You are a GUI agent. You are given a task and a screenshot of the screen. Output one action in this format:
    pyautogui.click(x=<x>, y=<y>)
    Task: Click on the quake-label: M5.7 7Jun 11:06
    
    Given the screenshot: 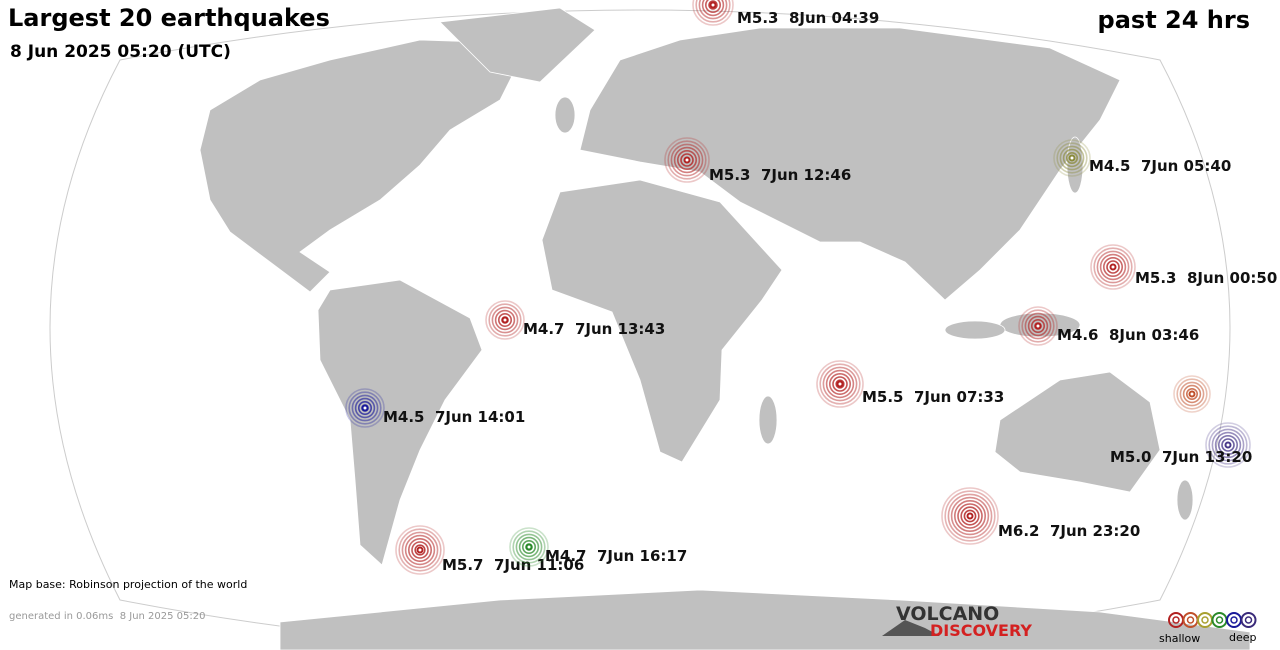 What is the action you would take?
    pyautogui.click(x=513, y=565)
    